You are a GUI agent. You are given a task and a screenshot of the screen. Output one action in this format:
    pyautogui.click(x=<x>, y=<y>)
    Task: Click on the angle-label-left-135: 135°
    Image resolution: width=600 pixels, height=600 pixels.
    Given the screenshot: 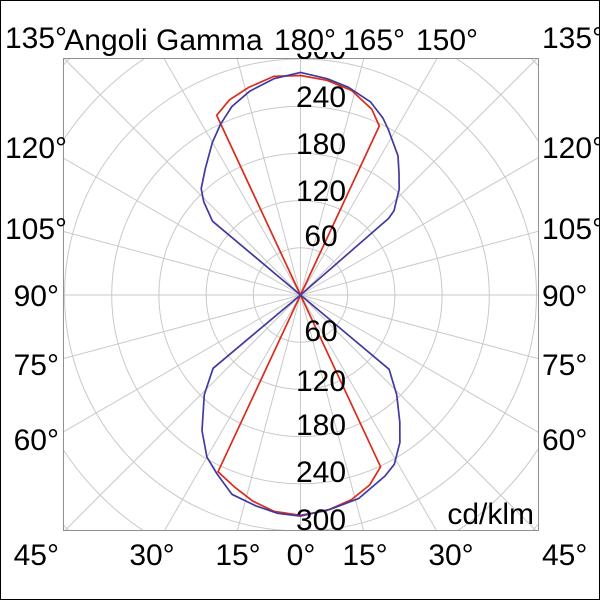 What is the action you would take?
    pyautogui.click(x=36, y=38)
    